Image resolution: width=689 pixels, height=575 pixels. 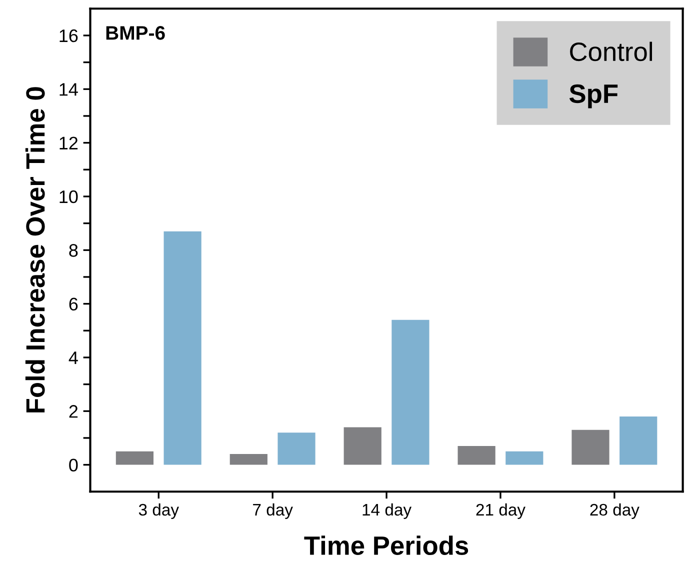 What do you see at coordinates (73, 358) in the screenshot?
I see `y-tick-label: 4` at bounding box center [73, 358].